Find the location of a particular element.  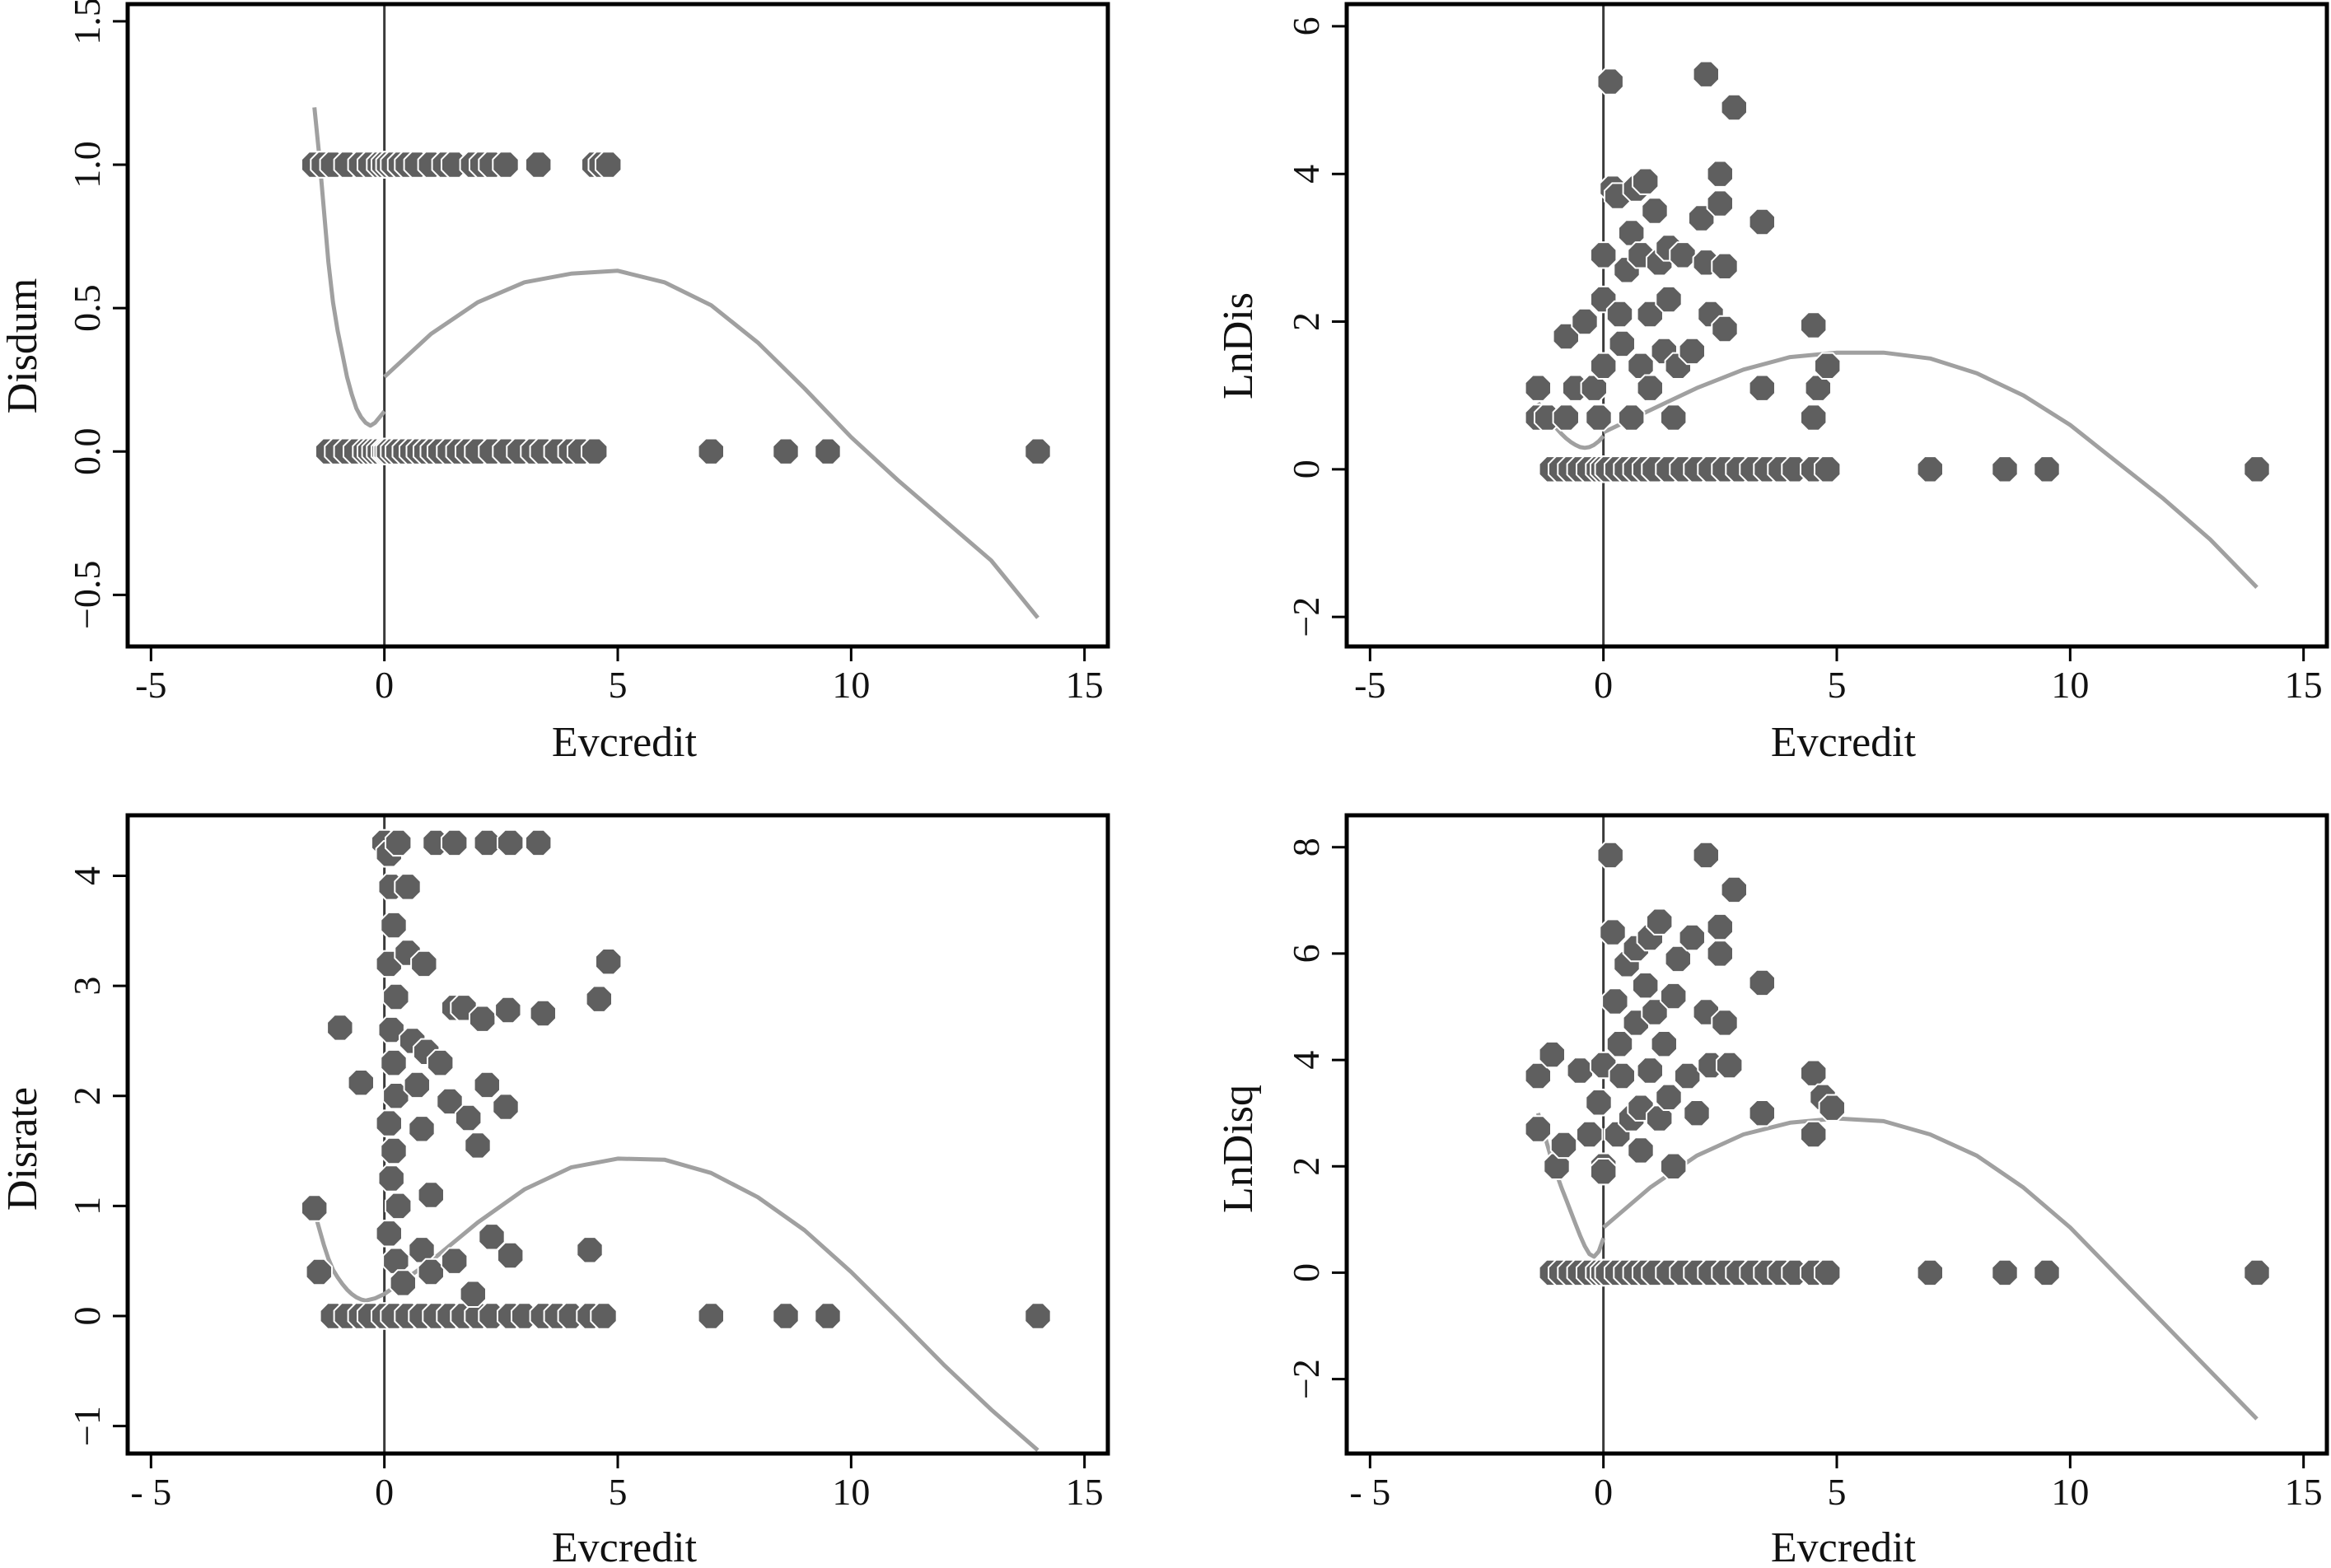

y-axis-title-disdum: Disdum is located at coordinates (23, 346).